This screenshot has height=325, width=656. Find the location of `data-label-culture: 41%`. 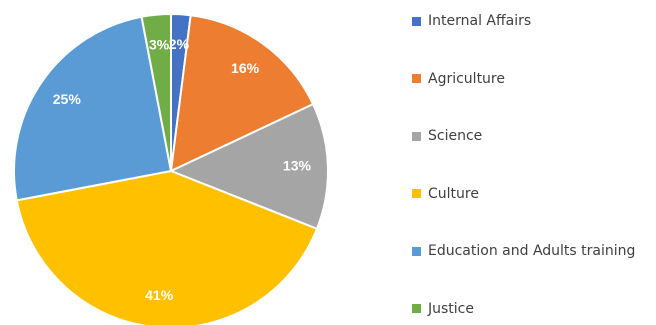

data-label-culture: 41% is located at coordinates (159, 295).